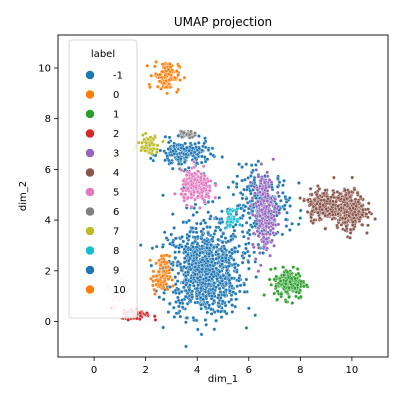 This screenshot has height=400, width=400. I want to click on legend-entry-label: 9, so click(116, 271).